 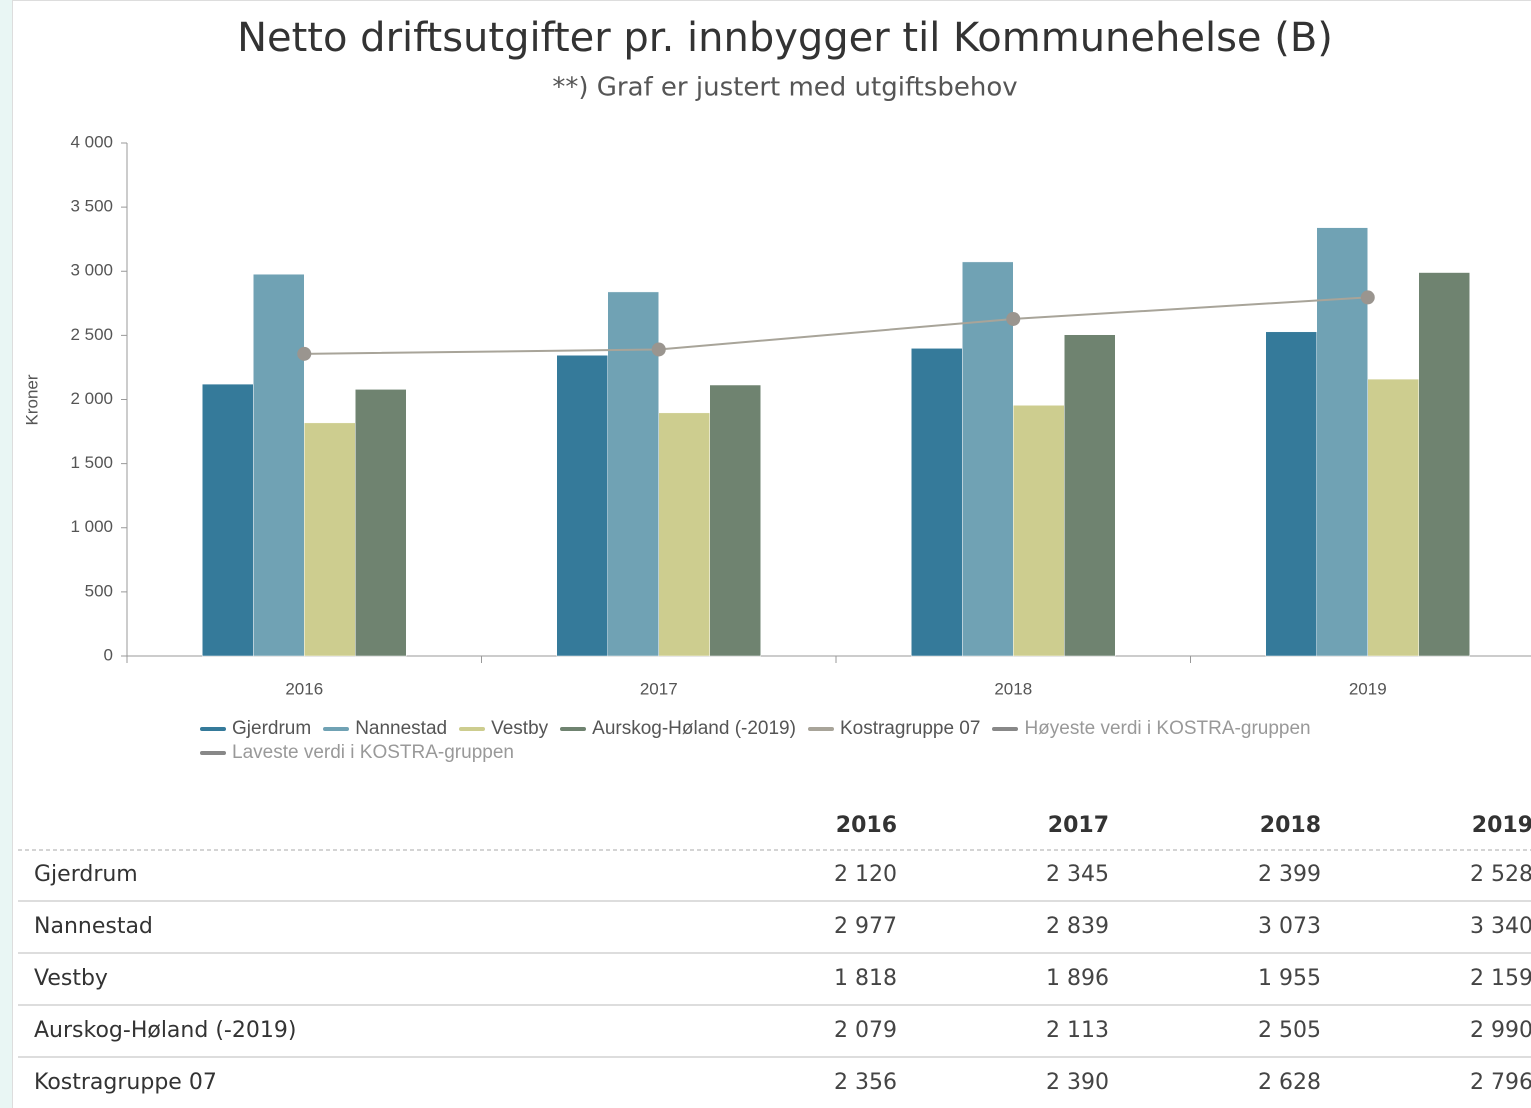 I want to click on table-header: 2018, so click(x=1290, y=825).